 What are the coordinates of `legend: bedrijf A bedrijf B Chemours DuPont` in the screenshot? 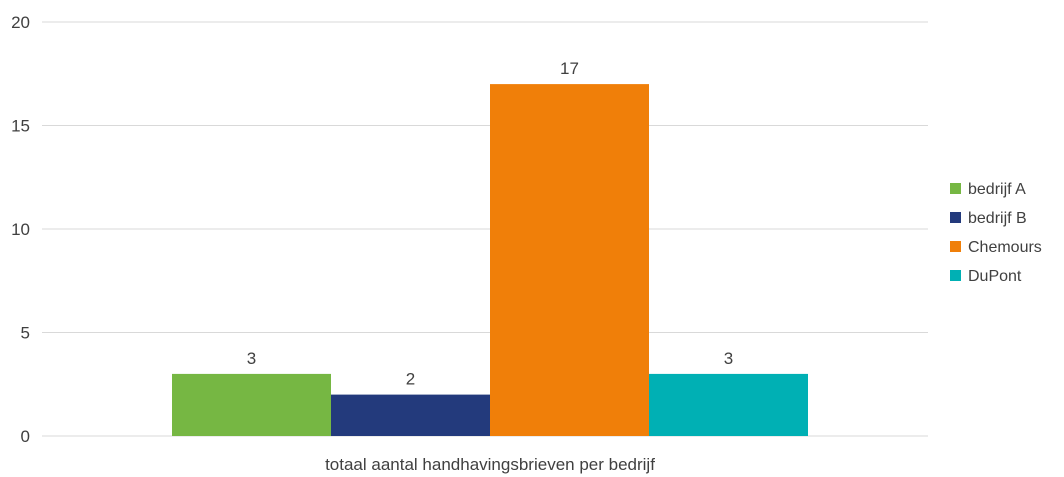 It's located at (996, 233).